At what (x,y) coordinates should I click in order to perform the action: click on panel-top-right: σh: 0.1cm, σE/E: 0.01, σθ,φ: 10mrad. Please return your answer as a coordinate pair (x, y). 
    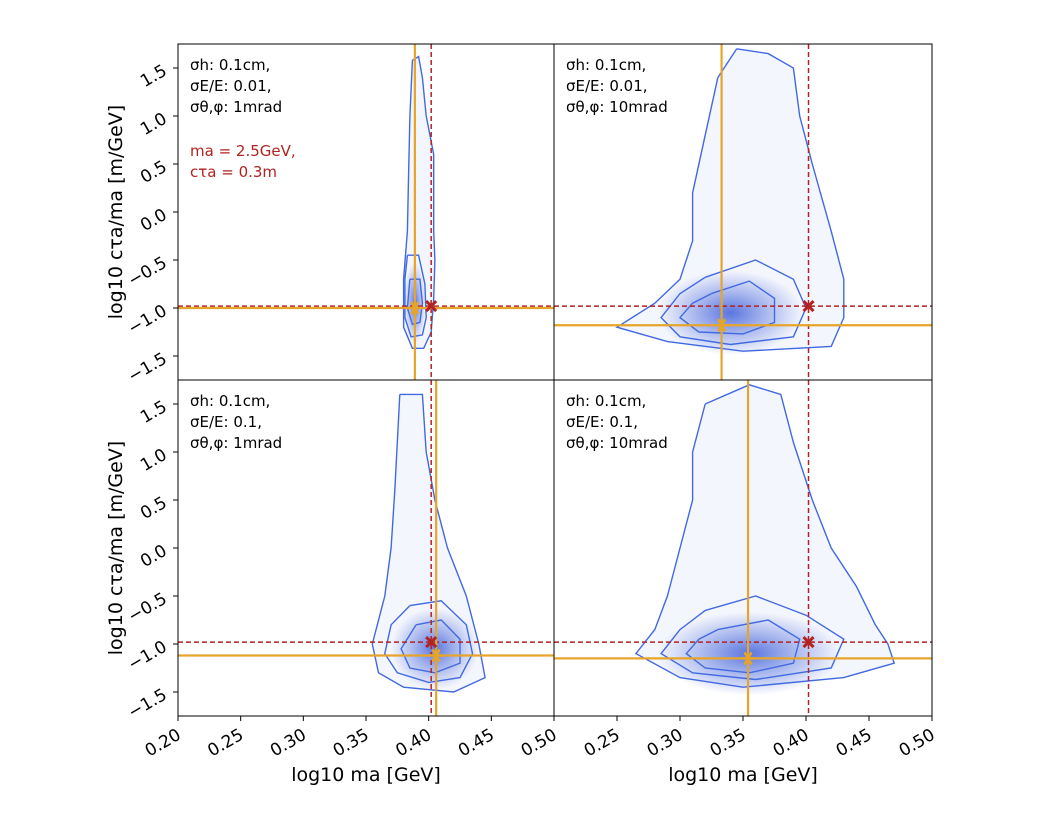
    Looking at the image, I should click on (743, 212).